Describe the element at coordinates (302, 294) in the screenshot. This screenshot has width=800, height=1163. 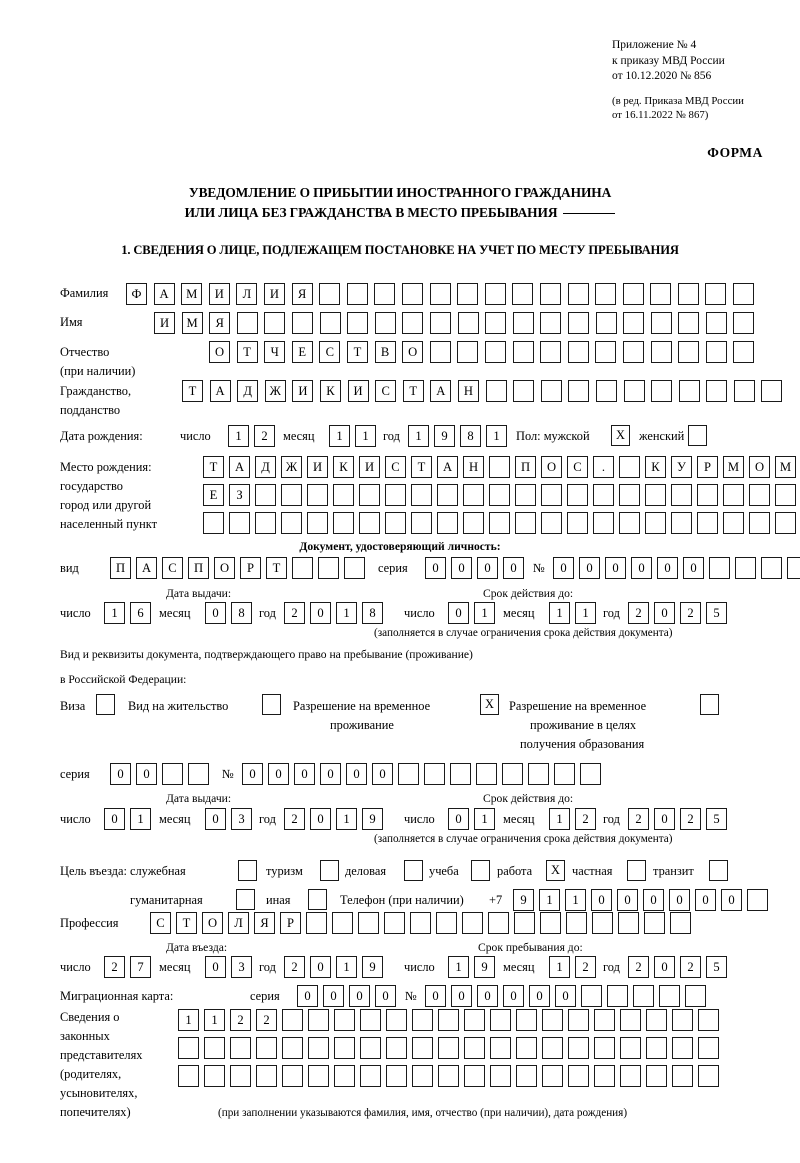
I see `input-cell: Я` at that location.